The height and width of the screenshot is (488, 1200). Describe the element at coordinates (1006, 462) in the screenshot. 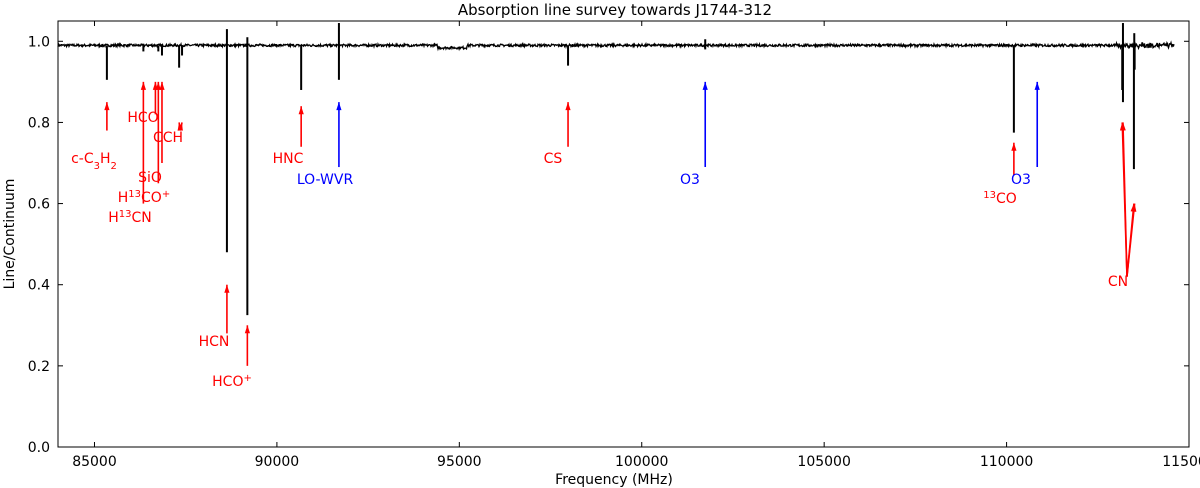

I see `x-tick-label: 110000` at that location.